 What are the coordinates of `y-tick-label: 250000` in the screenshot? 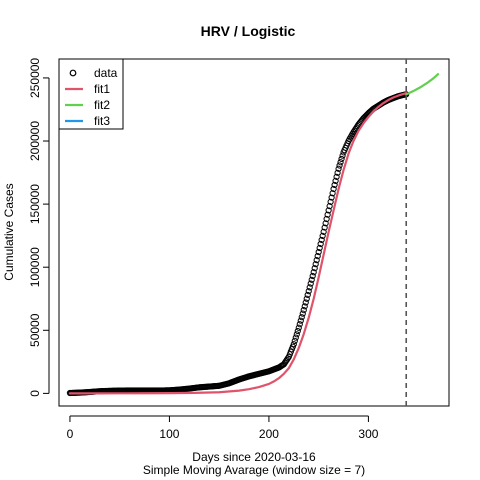 It's located at (35, 78).